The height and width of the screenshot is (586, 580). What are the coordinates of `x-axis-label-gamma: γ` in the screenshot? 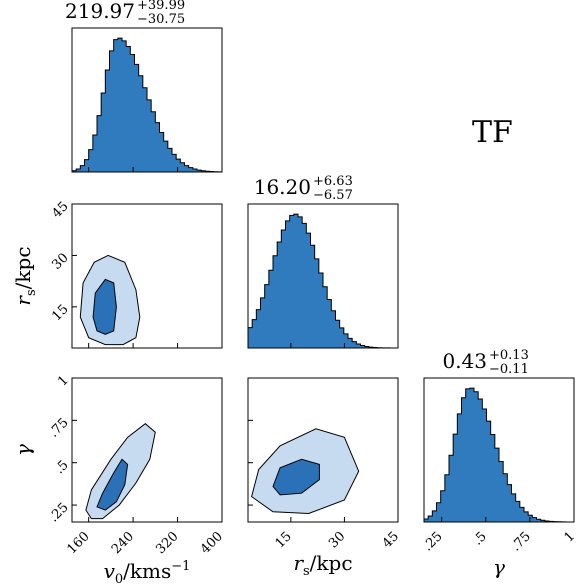 It's located at (499, 567).